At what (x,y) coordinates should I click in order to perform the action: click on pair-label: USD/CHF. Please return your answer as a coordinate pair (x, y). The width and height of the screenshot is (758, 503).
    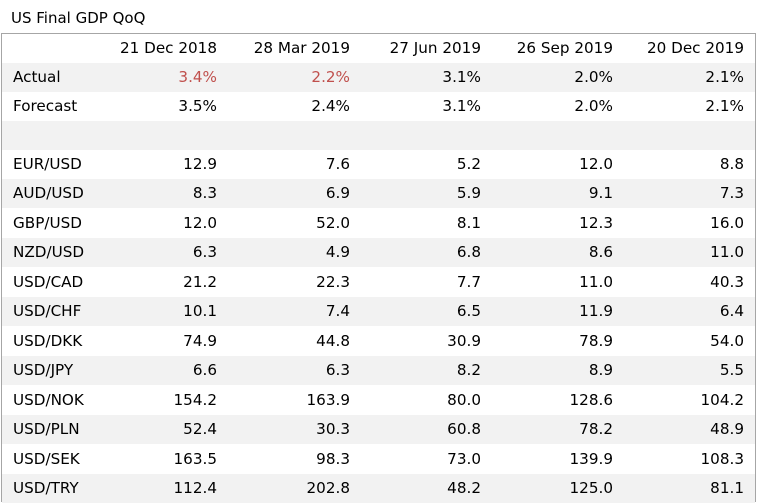
    Looking at the image, I should click on (47, 311).